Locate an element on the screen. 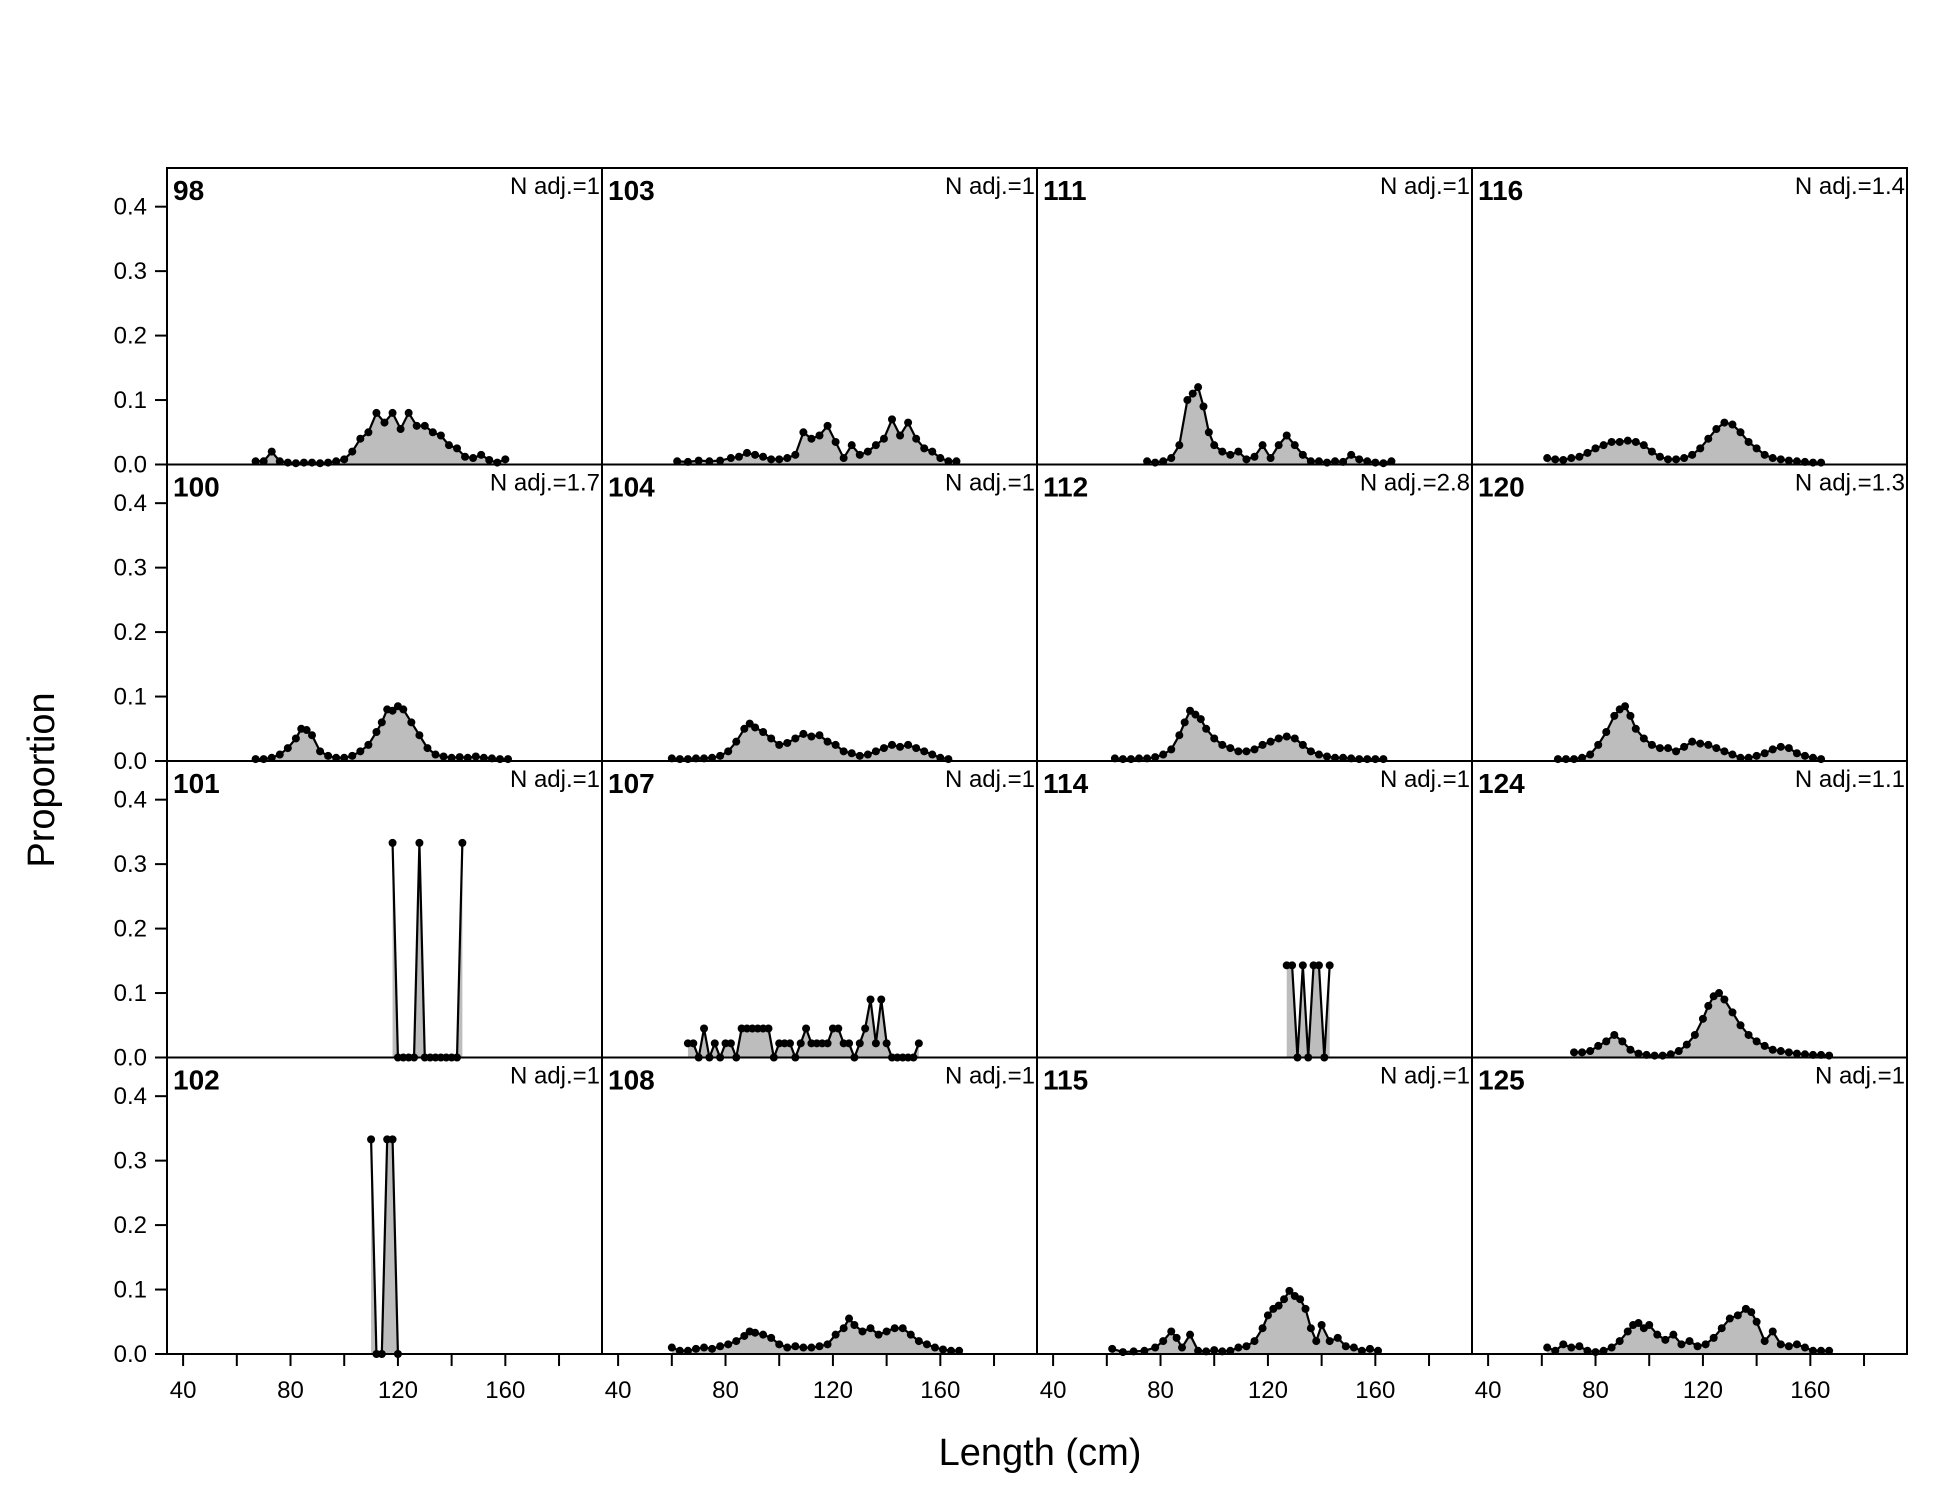 The height and width of the screenshot is (1500, 1950). panel-111: 111 N adj.=1 is located at coordinates (1254, 317).